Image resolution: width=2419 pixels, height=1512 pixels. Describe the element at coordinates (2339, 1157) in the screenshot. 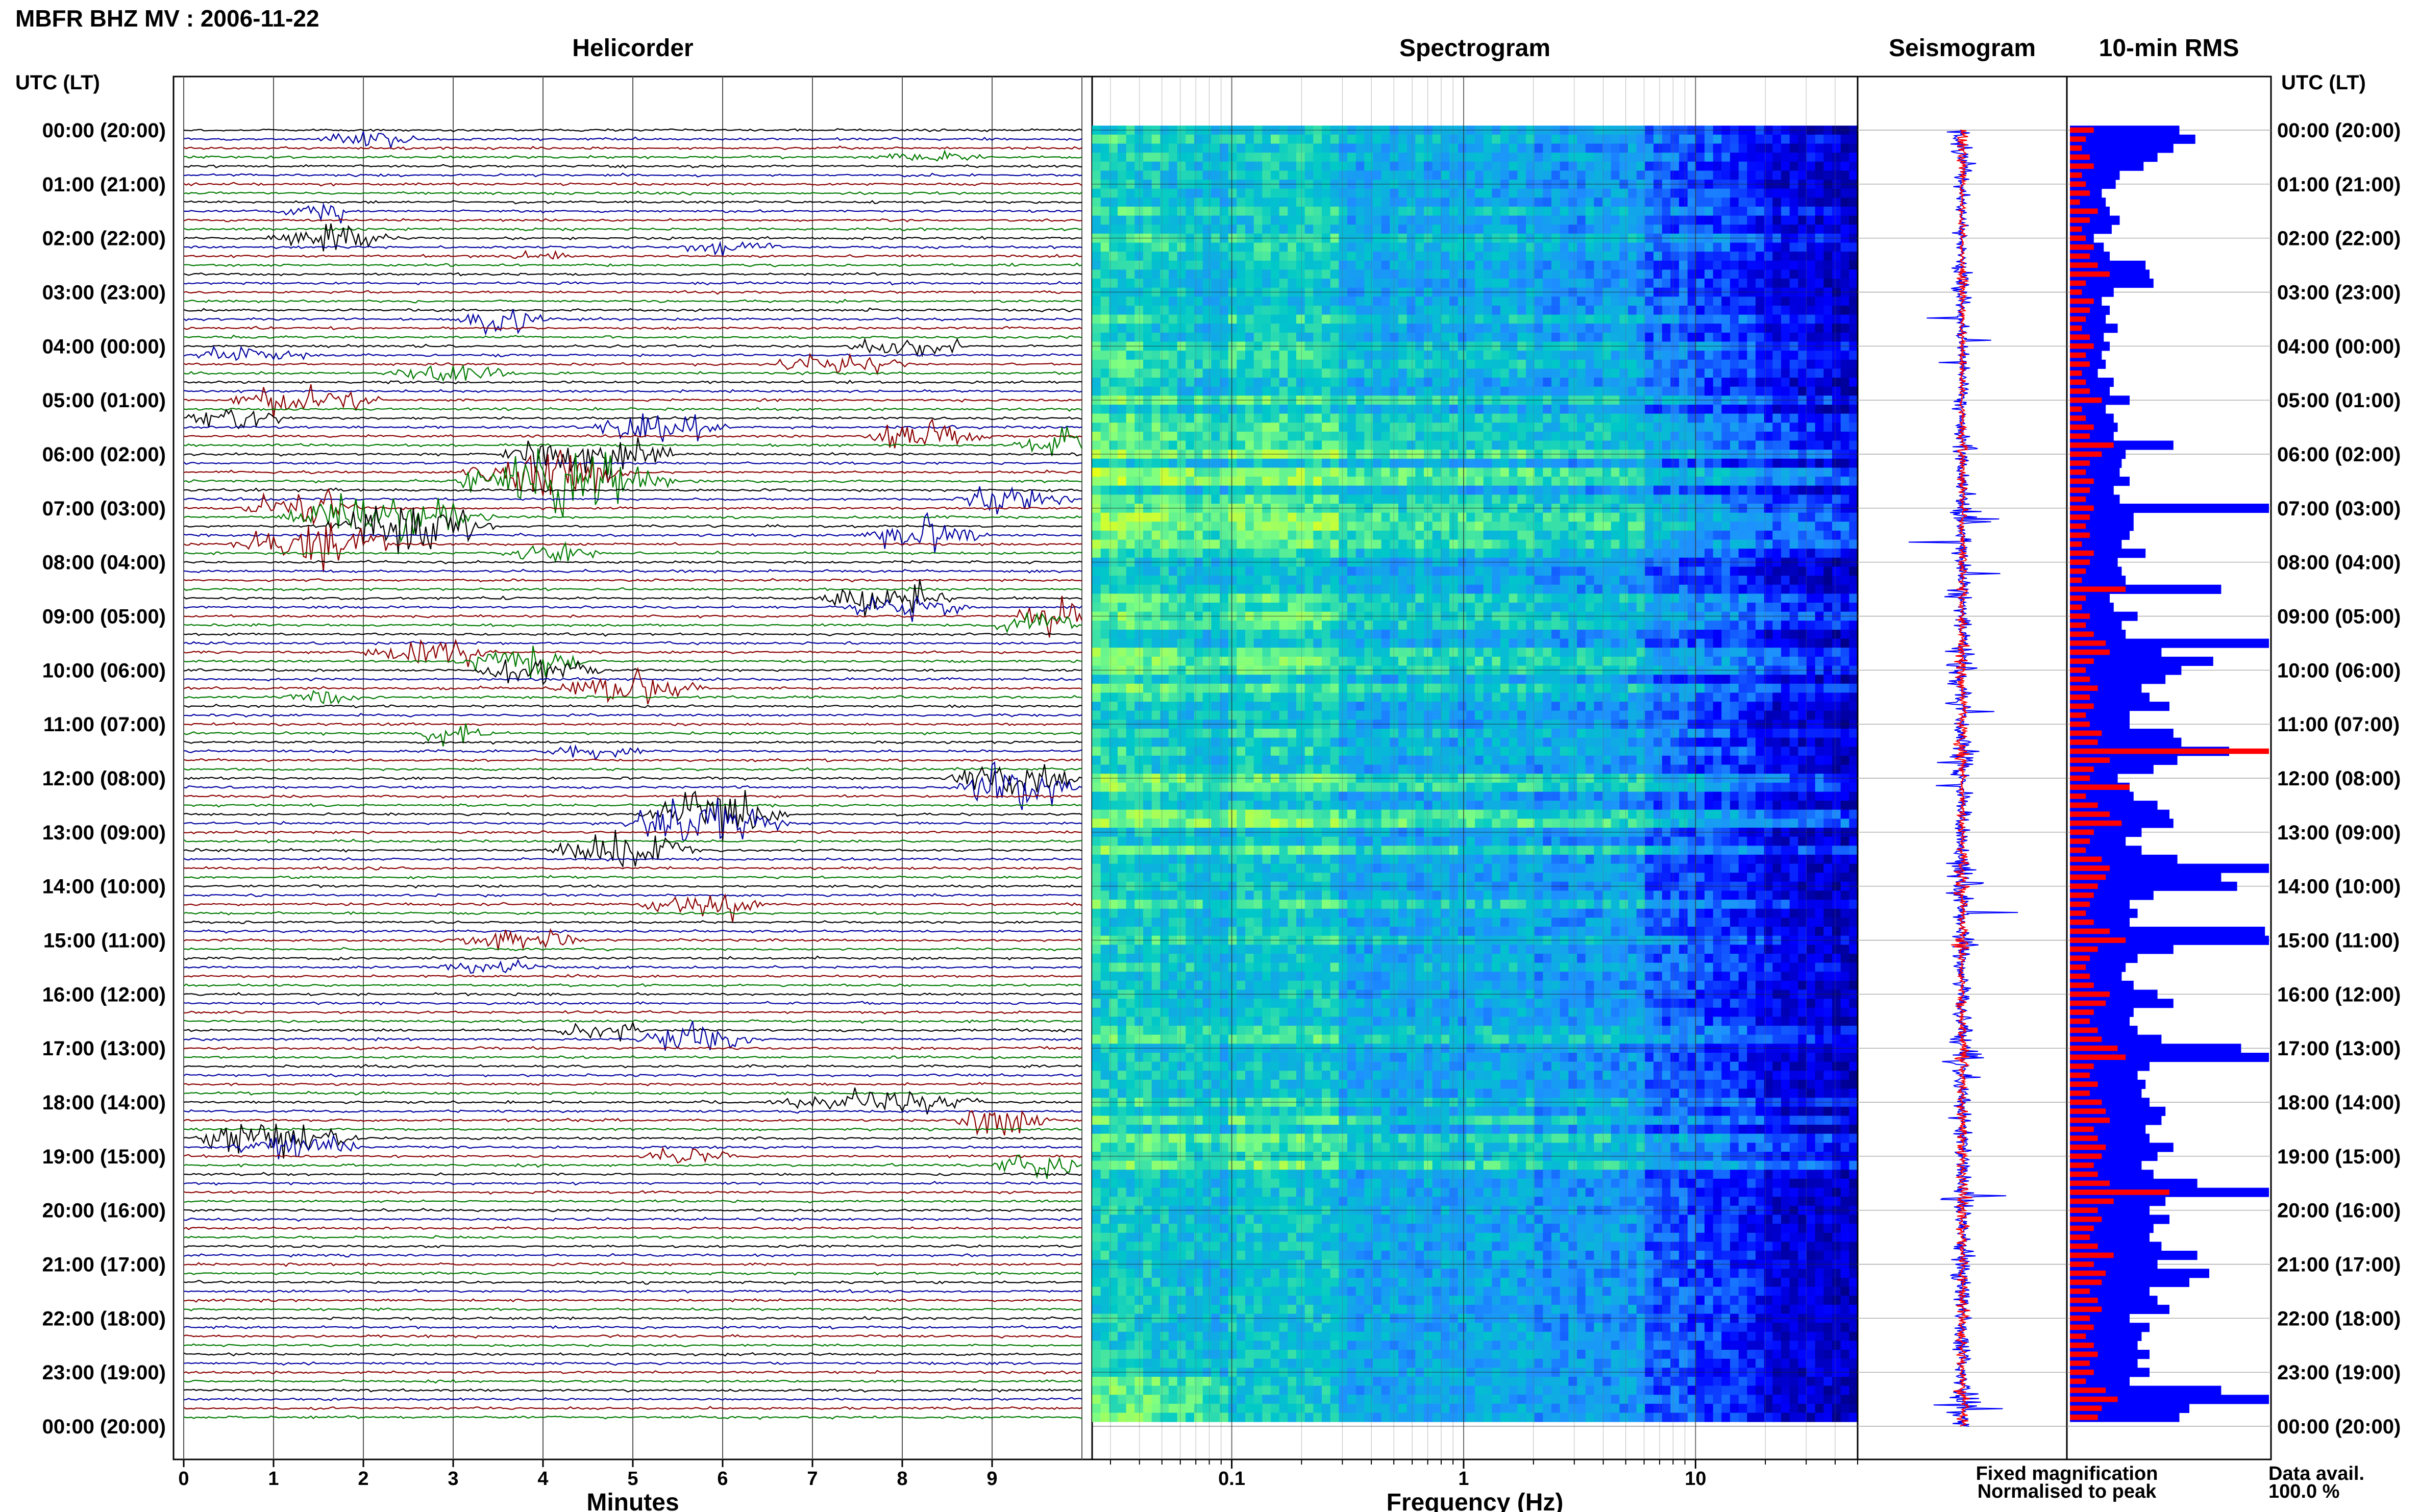

I see `time-label-right: 19:00 (15:00)` at that location.